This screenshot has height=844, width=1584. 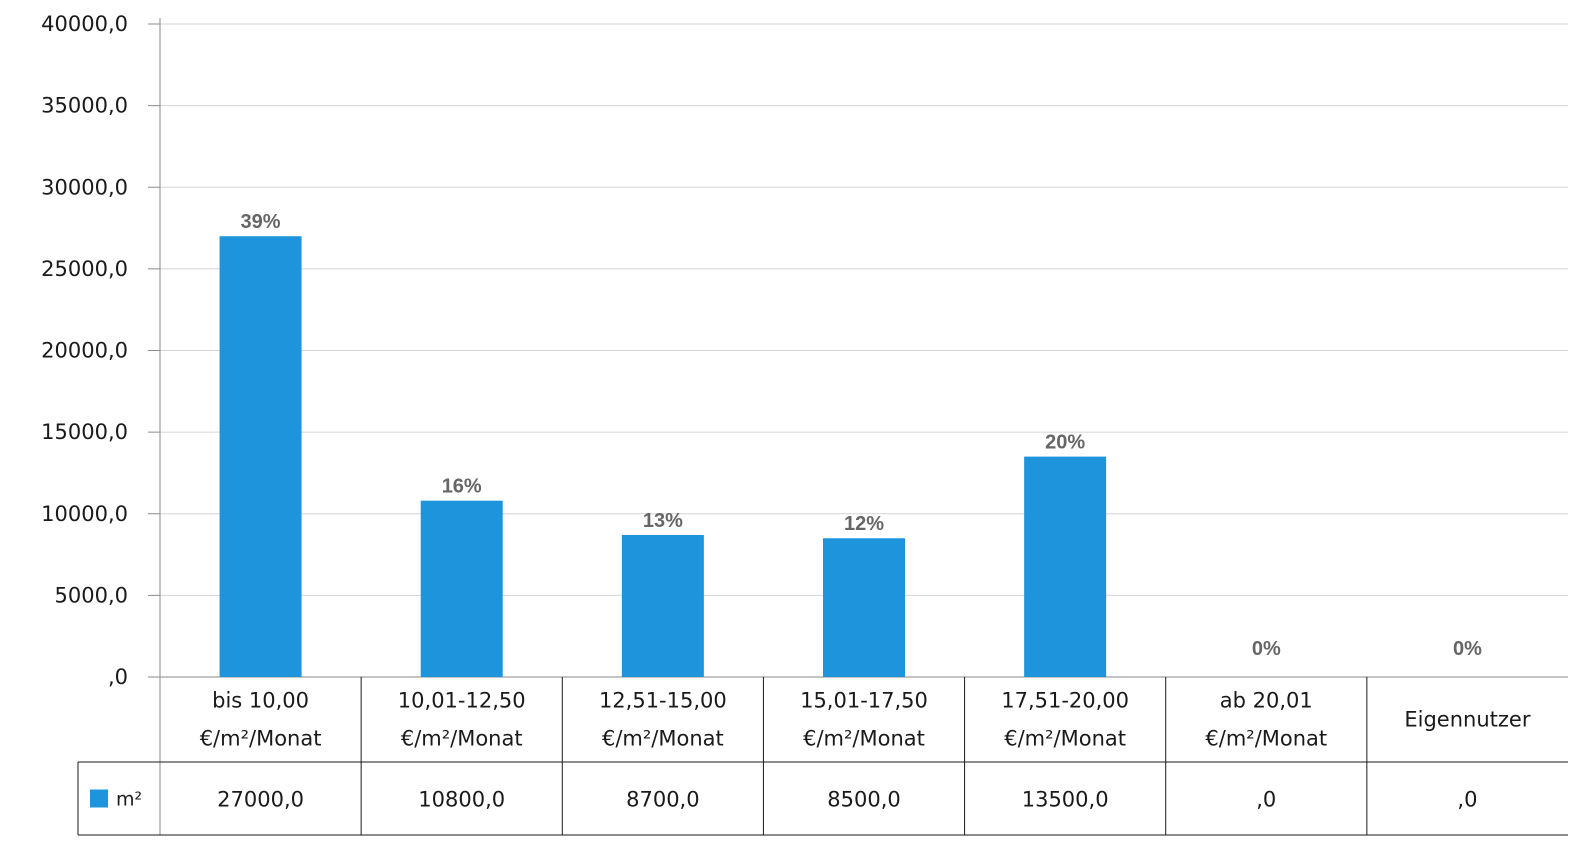 I want to click on data-label: 16%, so click(x=462, y=487).